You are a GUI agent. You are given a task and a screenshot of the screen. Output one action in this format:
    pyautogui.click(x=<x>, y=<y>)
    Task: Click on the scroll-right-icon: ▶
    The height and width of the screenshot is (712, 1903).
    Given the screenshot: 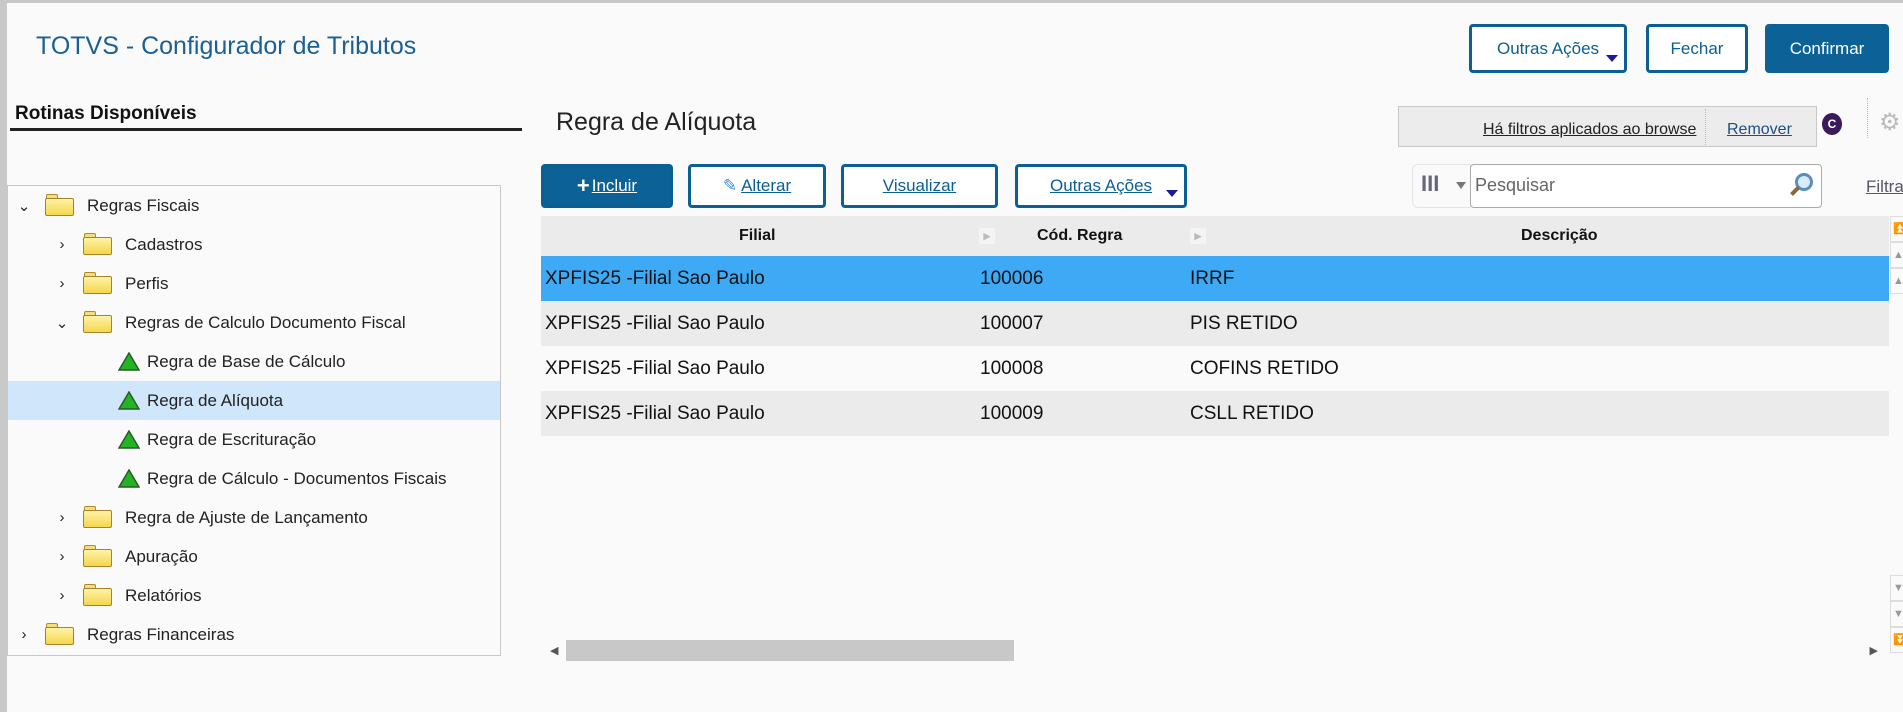 What is the action you would take?
    pyautogui.click(x=1873, y=651)
    